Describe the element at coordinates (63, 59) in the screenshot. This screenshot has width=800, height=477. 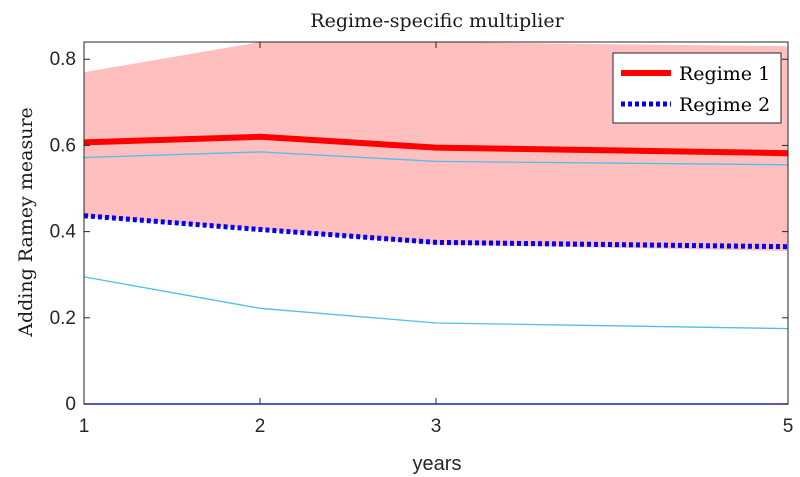
I see `y-tick-label: 0.8` at that location.